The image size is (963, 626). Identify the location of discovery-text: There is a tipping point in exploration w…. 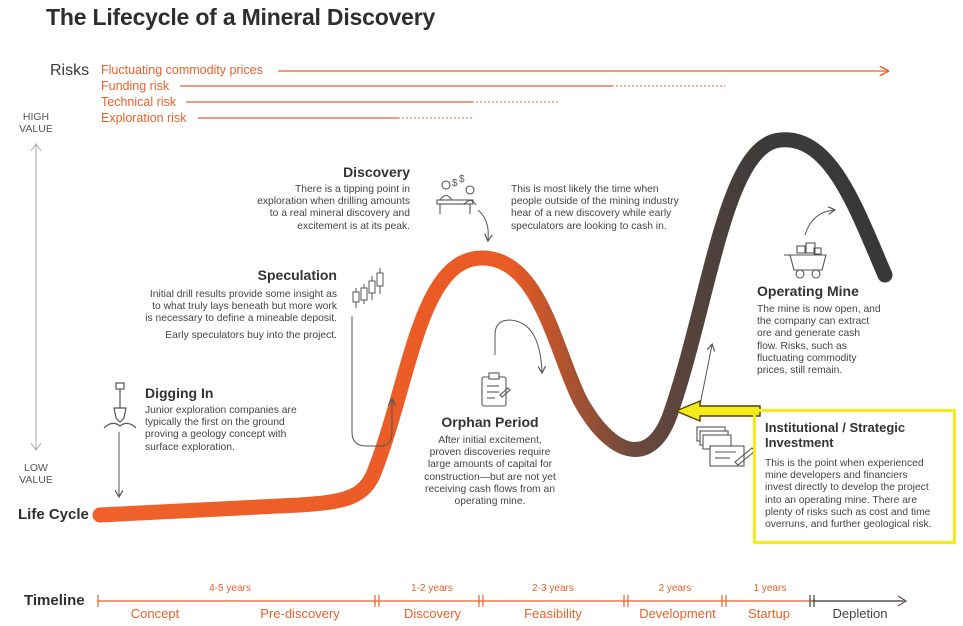
(333, 208).